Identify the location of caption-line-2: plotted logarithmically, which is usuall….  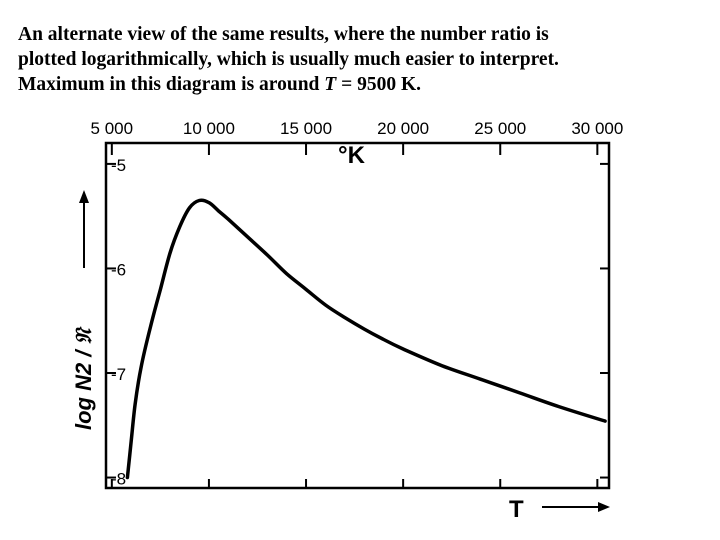
(288, 59).